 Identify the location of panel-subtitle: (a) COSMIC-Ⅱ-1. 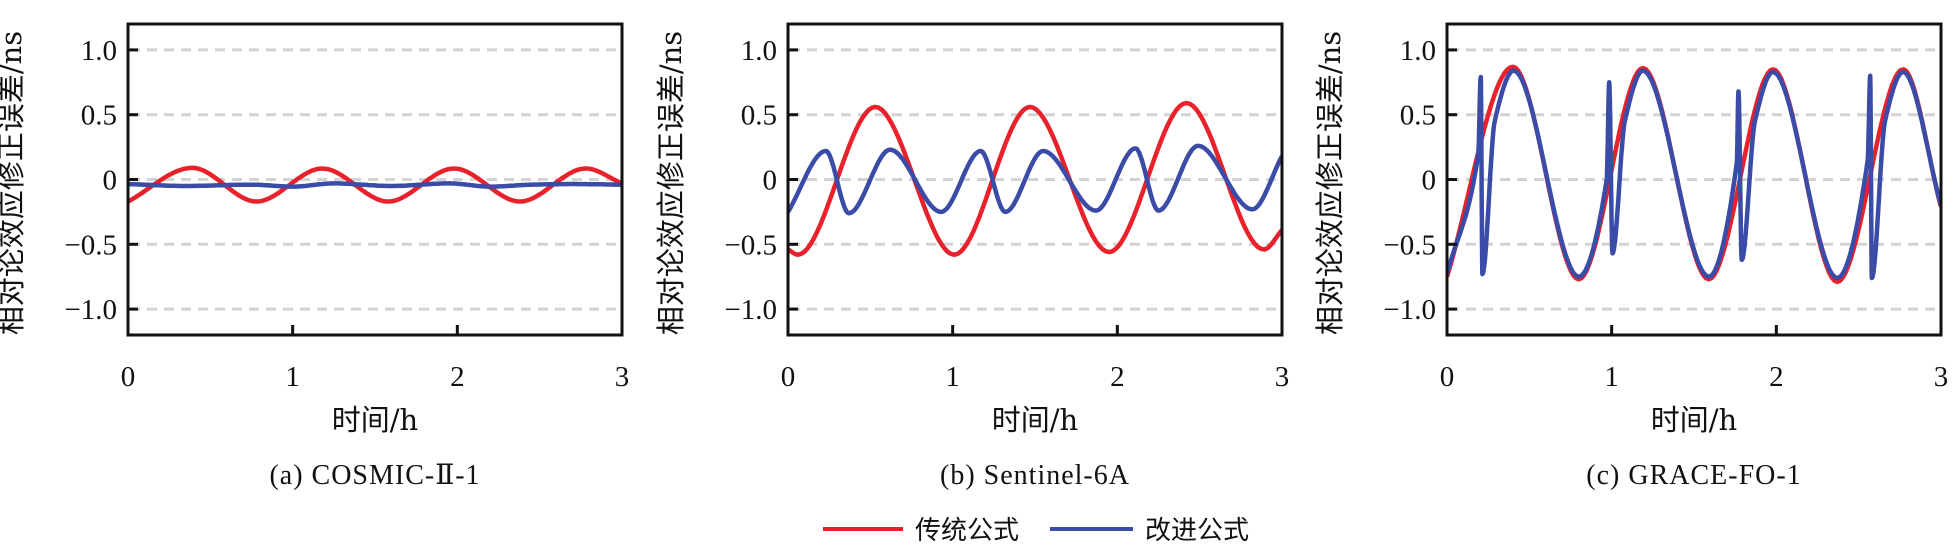
(374, 475).